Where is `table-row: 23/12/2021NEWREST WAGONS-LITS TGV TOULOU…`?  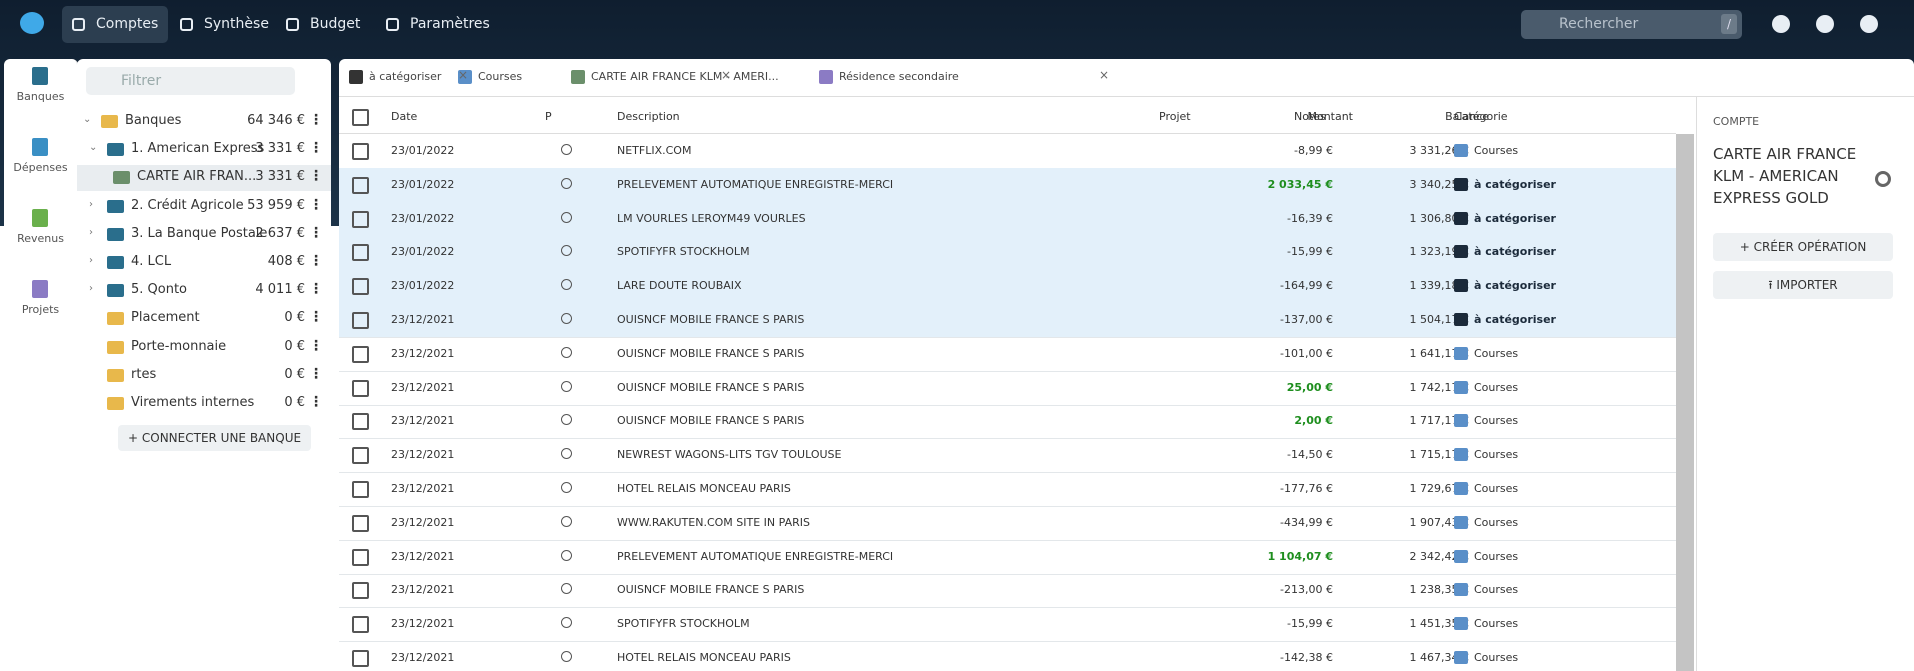 table-row: 23/12/2021NEWREST WAGONS-LITS TGV TOULOU… is located at coordinates (1007, 455).